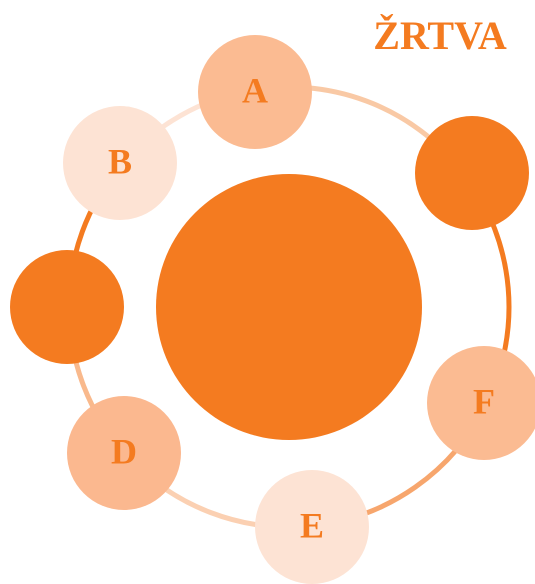  I want to click on node-label: D, so click(124, 451).